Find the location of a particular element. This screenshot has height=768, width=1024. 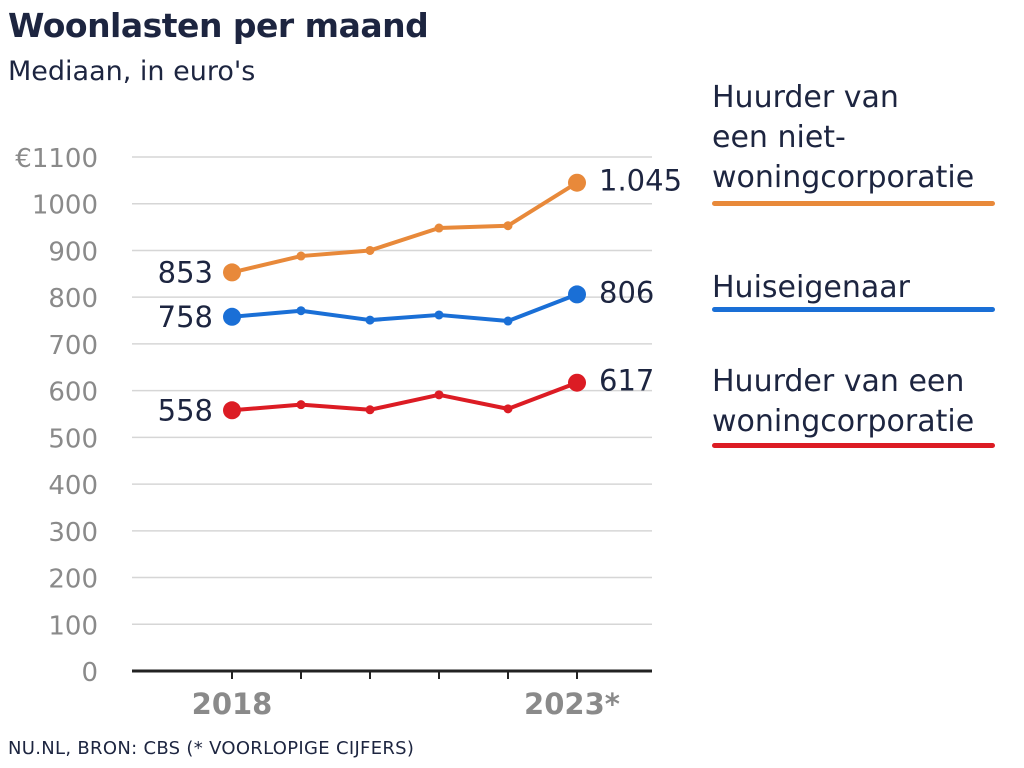

y-tick-label: 300 is located at coordinates (73, 533).